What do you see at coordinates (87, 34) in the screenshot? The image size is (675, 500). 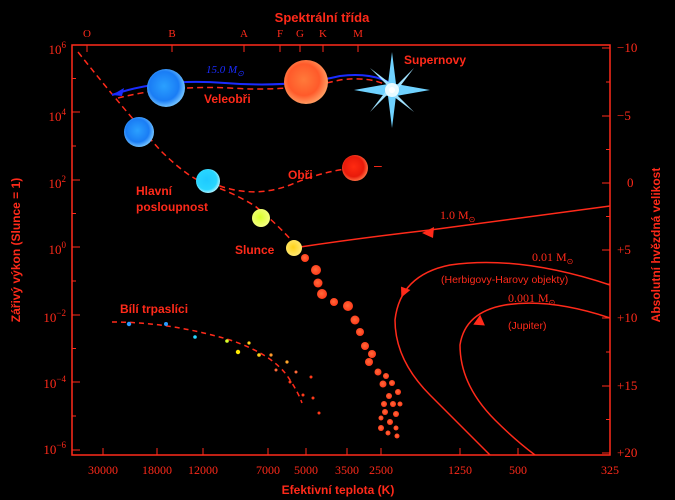 I see `spectral-class-label: O` at bounding box center [87, 34].